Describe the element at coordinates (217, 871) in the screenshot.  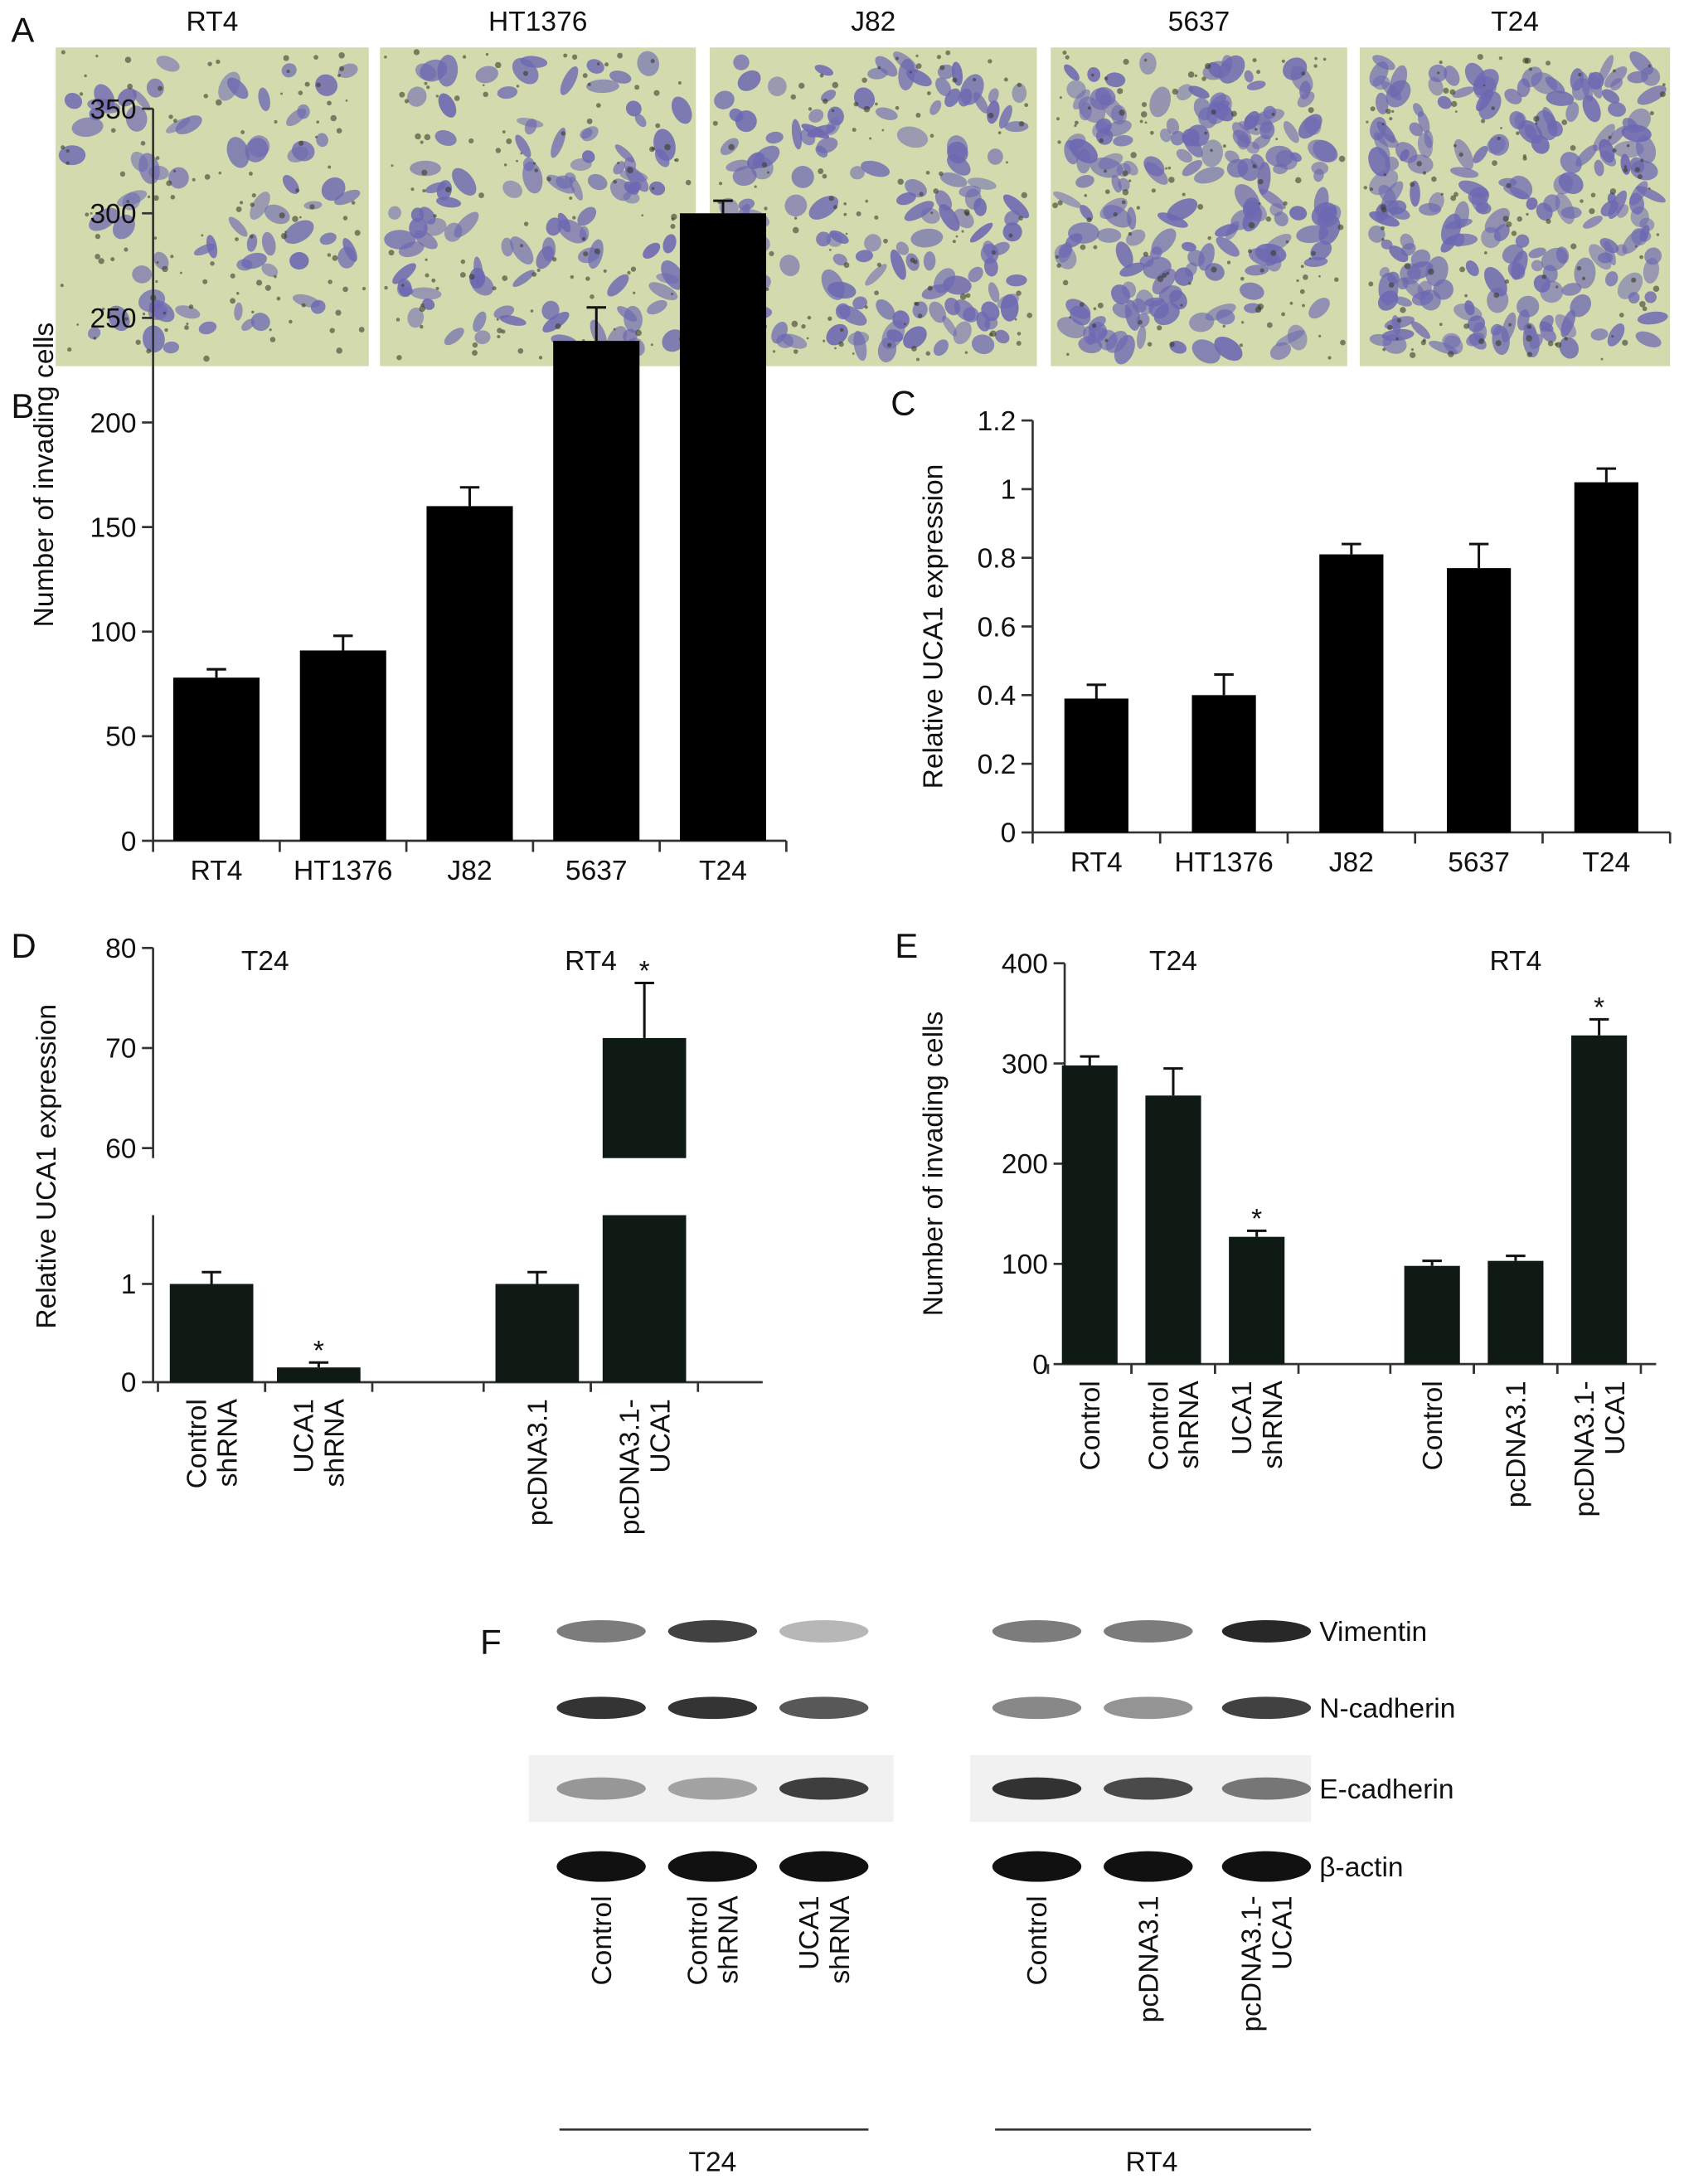
I see `x-tick-label: RT4` at that location.